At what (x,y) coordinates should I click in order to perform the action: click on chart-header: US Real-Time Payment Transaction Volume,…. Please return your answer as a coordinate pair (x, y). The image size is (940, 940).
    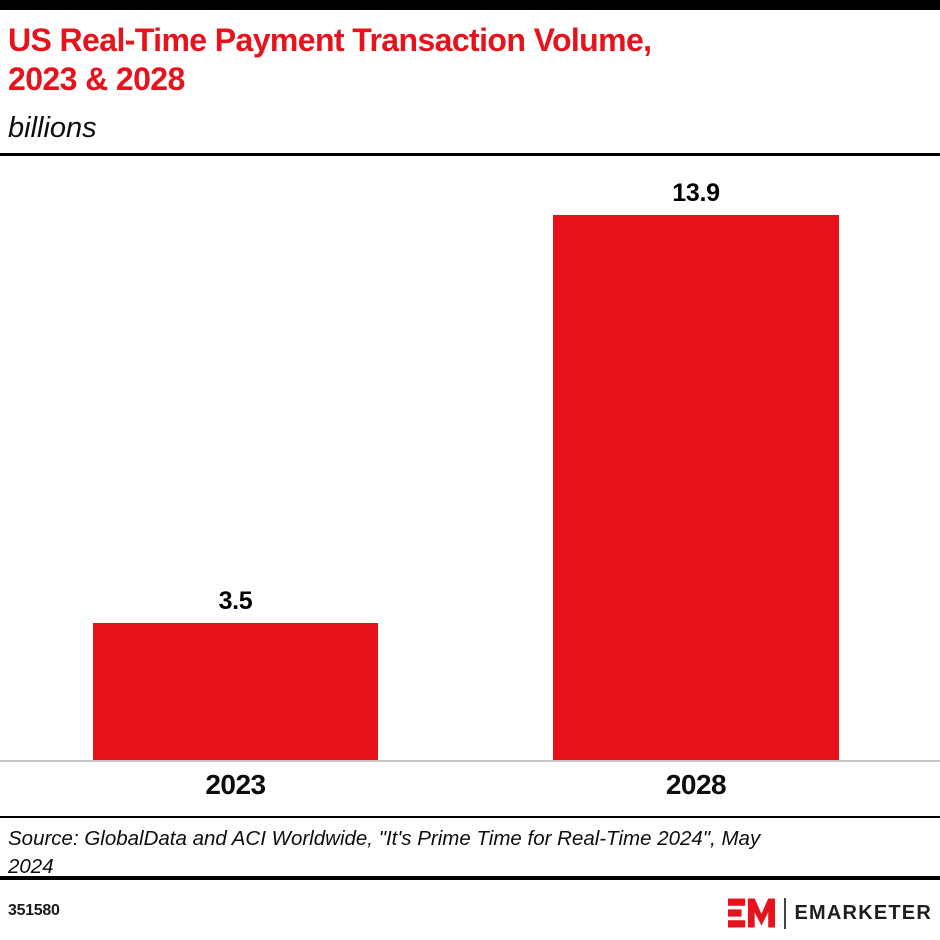
    Looking at the image, I should click on (470, 82).